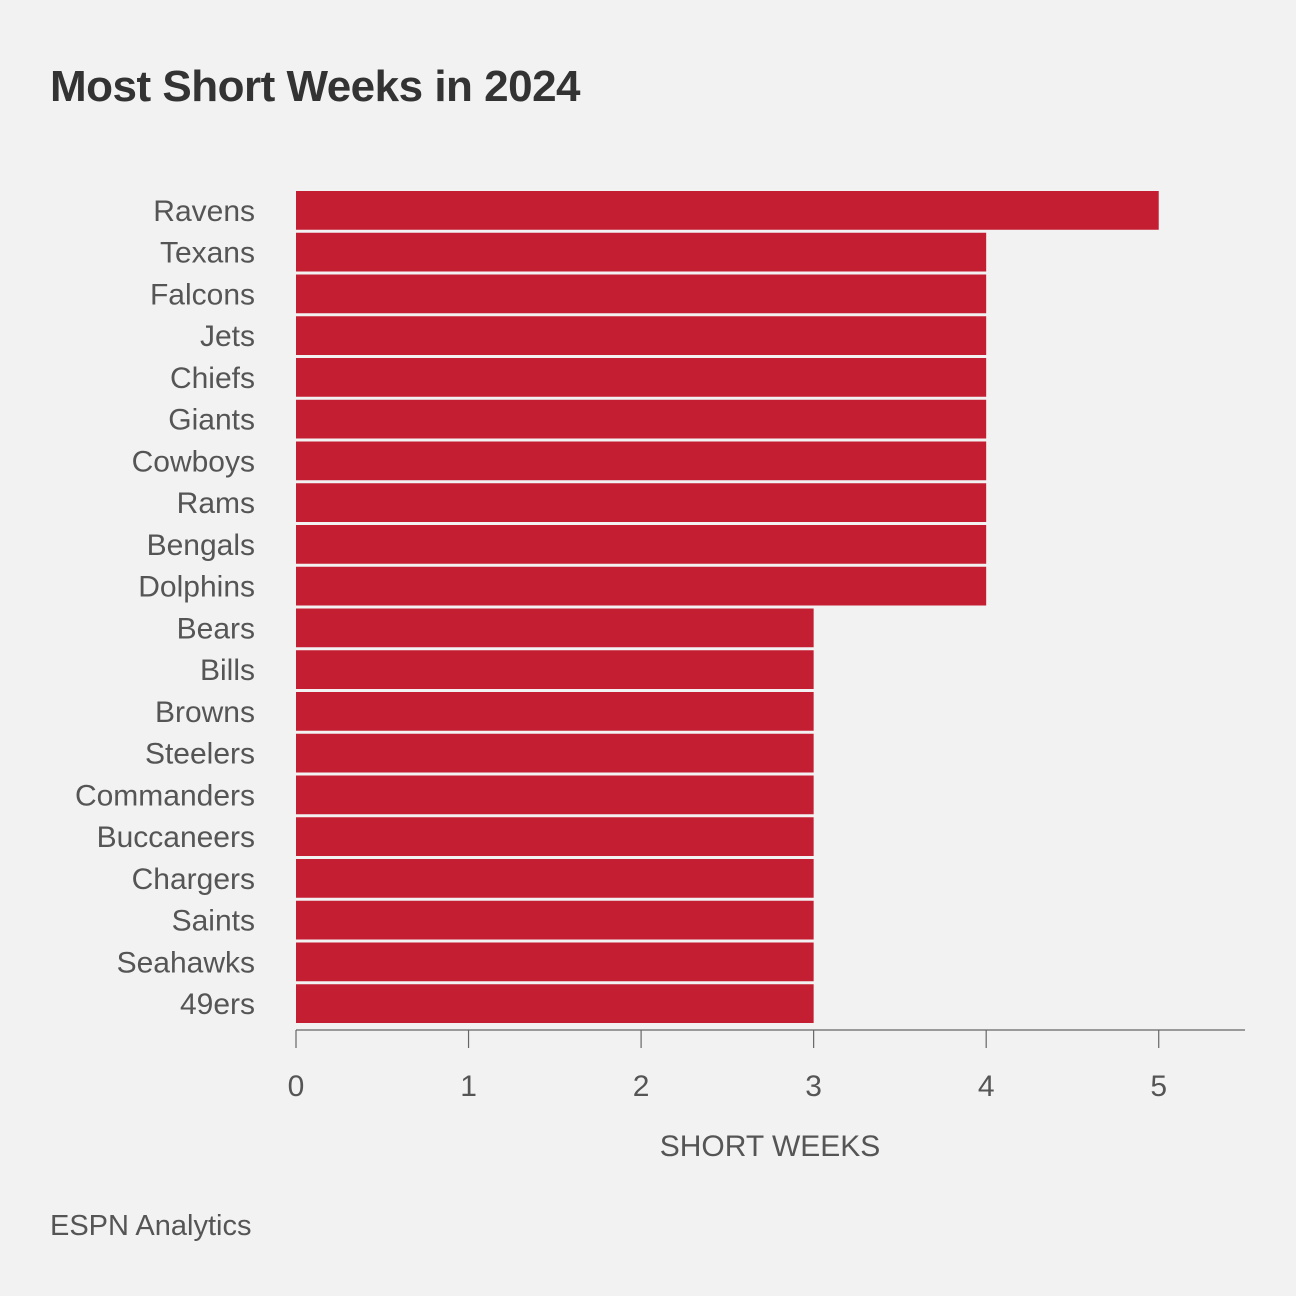  Describe the element at coordinates (207, 253) in the screenshot. I see `category-label-texans: Texans` at that location.